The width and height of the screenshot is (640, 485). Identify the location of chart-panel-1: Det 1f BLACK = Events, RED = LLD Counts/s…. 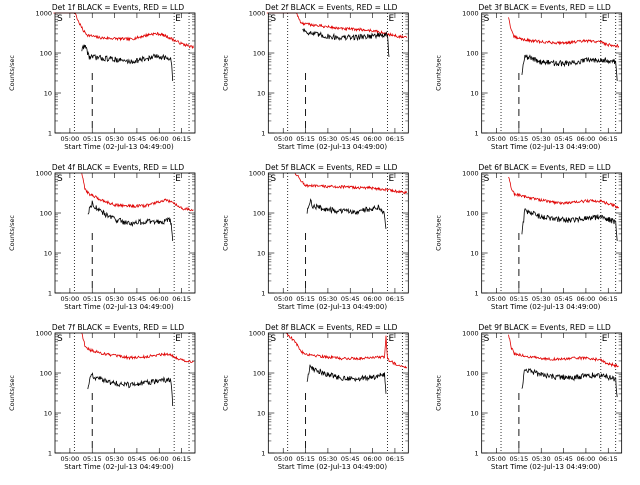
(102, 77).